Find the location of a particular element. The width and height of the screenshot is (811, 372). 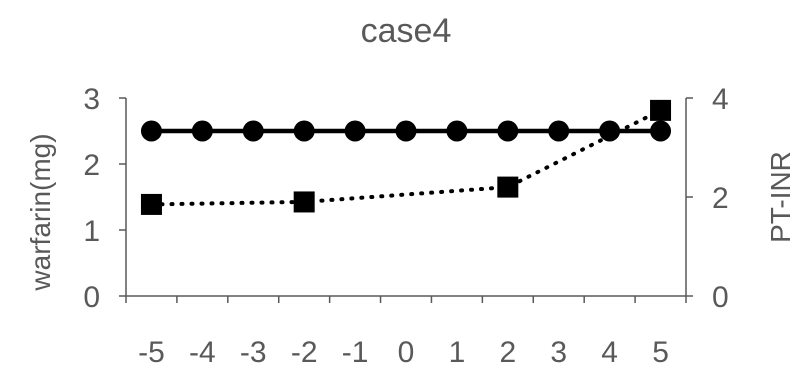

y-left-tick-label: 1 is located at coordinates (91, 231).